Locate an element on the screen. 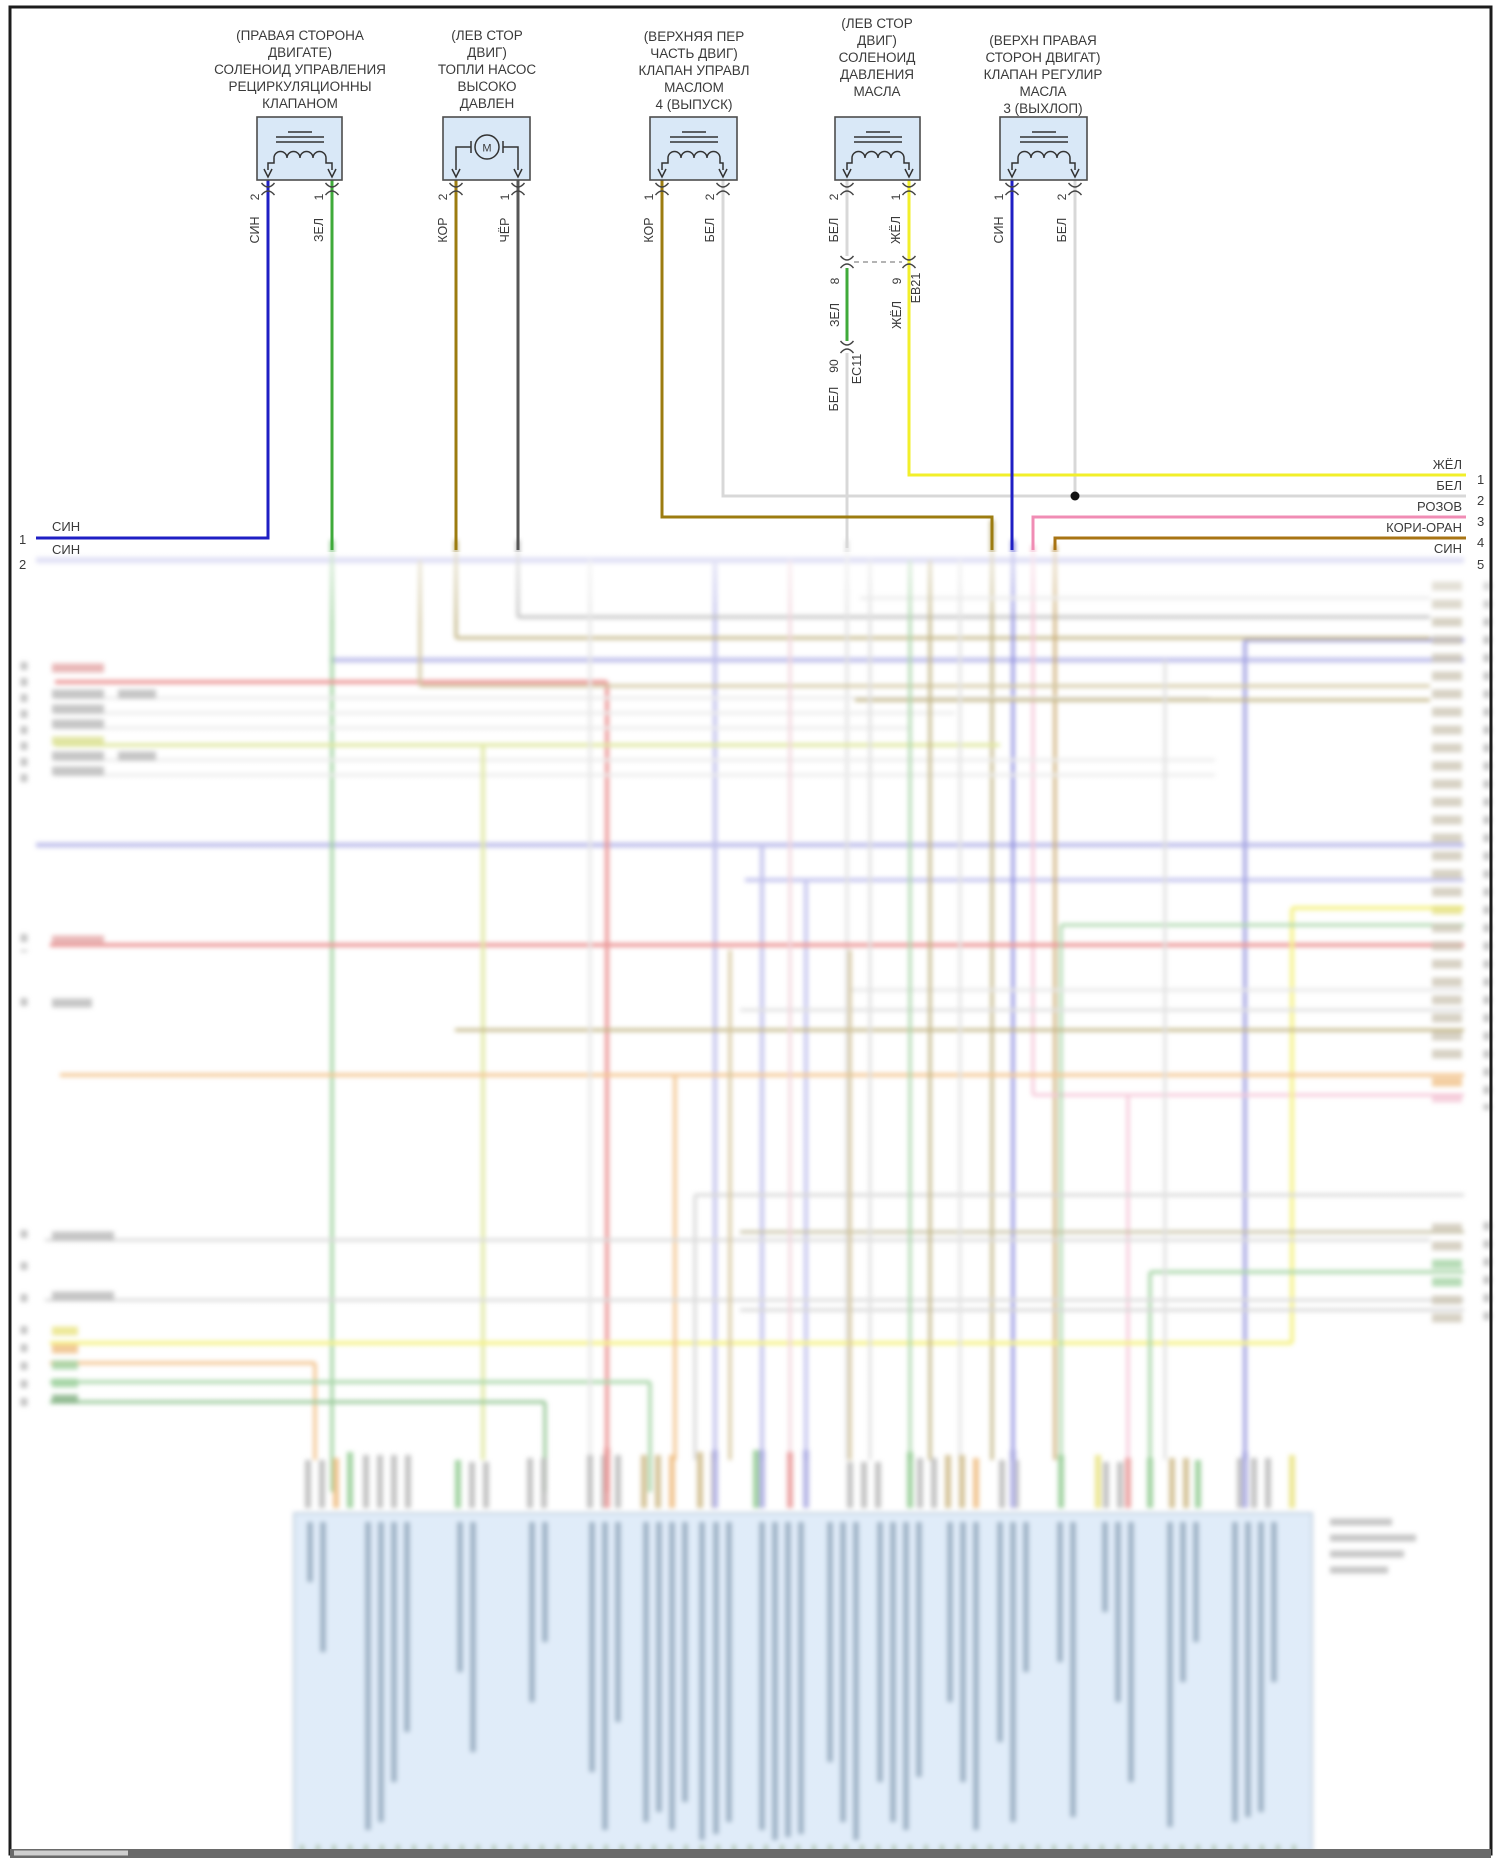 The height and width of the screenshot is (1861, 1500). wire-kori-oran-exit is located at coordinates (1259, 543).